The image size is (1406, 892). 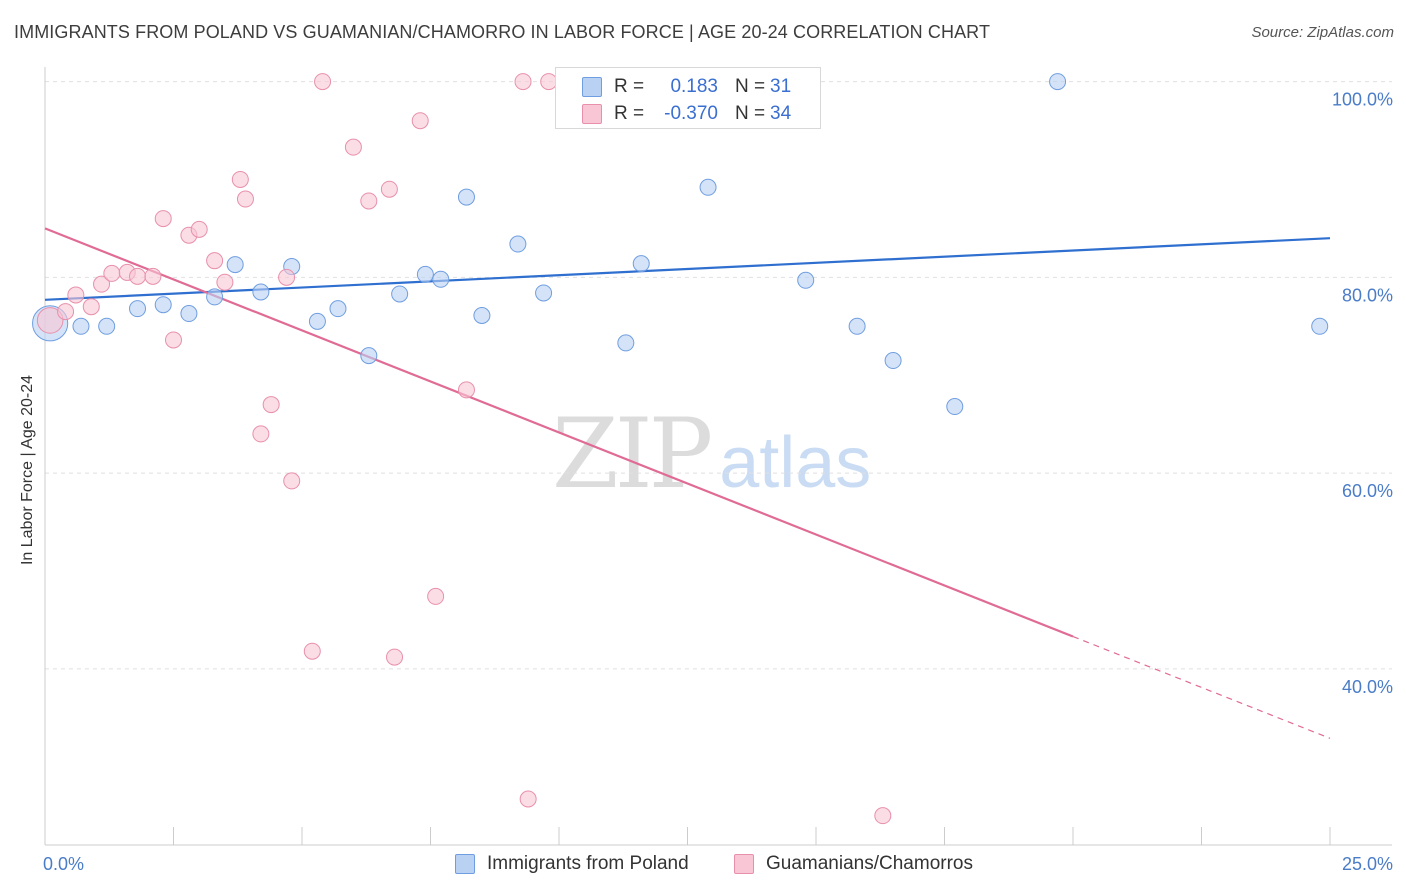 I want to click on watermark-zip: ZIP, so click(x=632, y=454).